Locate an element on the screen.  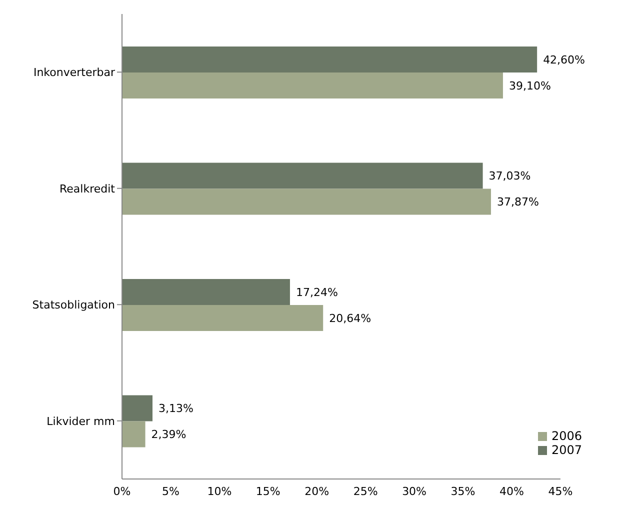
data-label: 37,87% is located at coordinates (517, 202).